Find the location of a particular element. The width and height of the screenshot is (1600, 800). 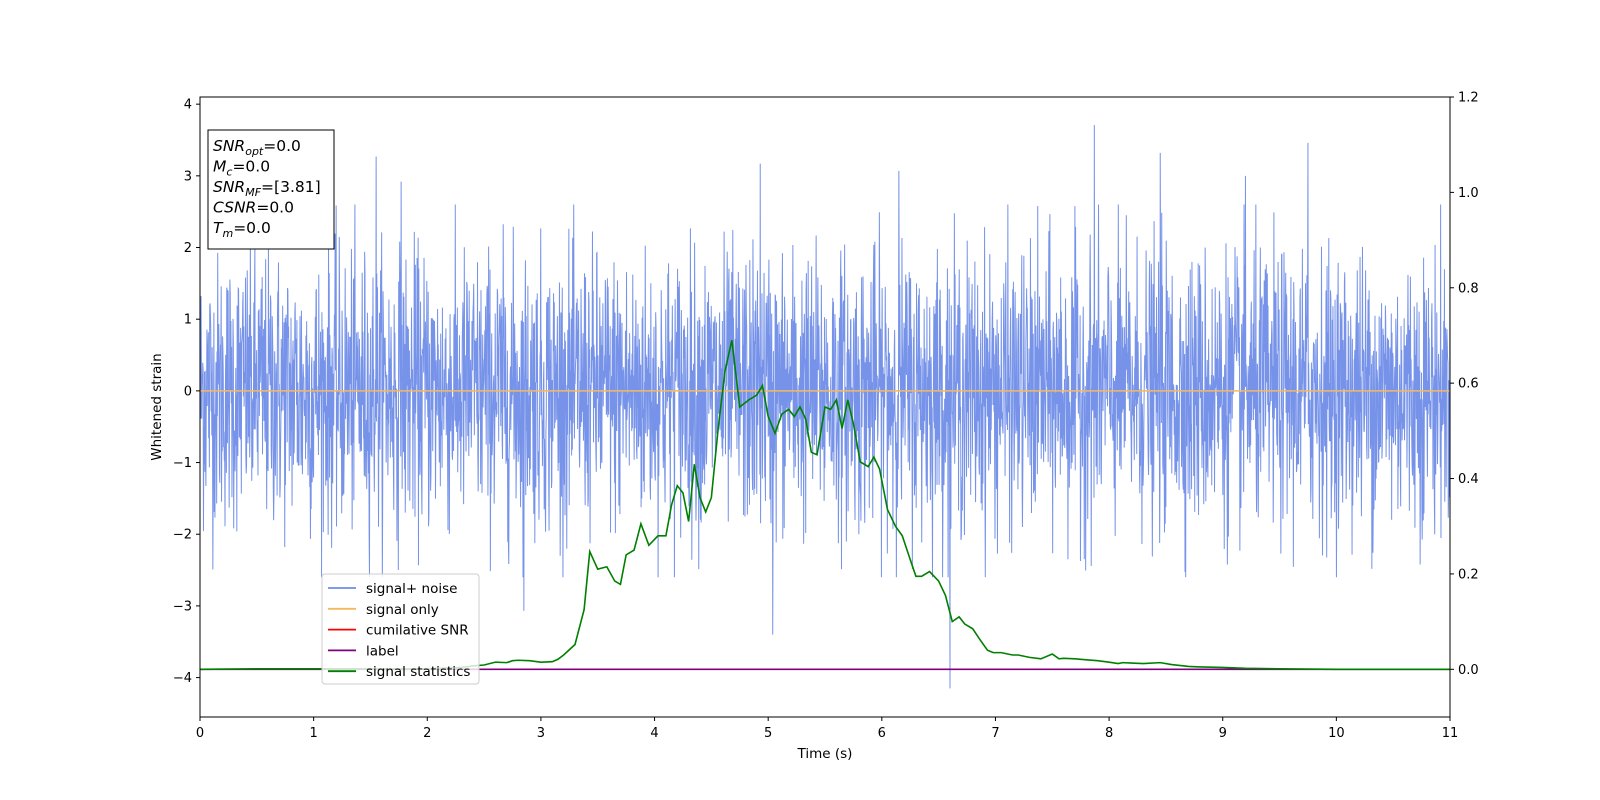

x-tick-label: 7 is located at coordinates (995, 733).